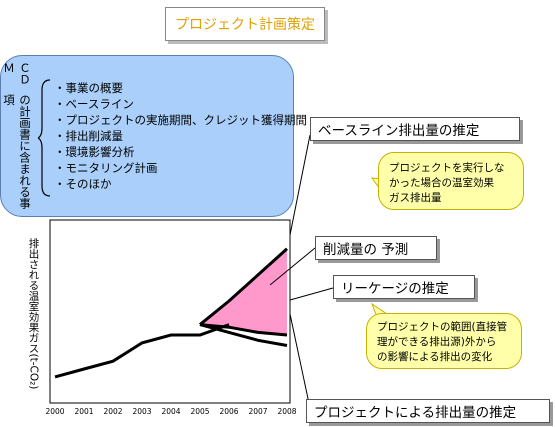 Image resolution: width=555 pixels, height=427 pixels. What do you see at coordinates (441, 183) in the screenshot?
I see `note-line: かった場合の温室効果` at bounding box center [441, 183].